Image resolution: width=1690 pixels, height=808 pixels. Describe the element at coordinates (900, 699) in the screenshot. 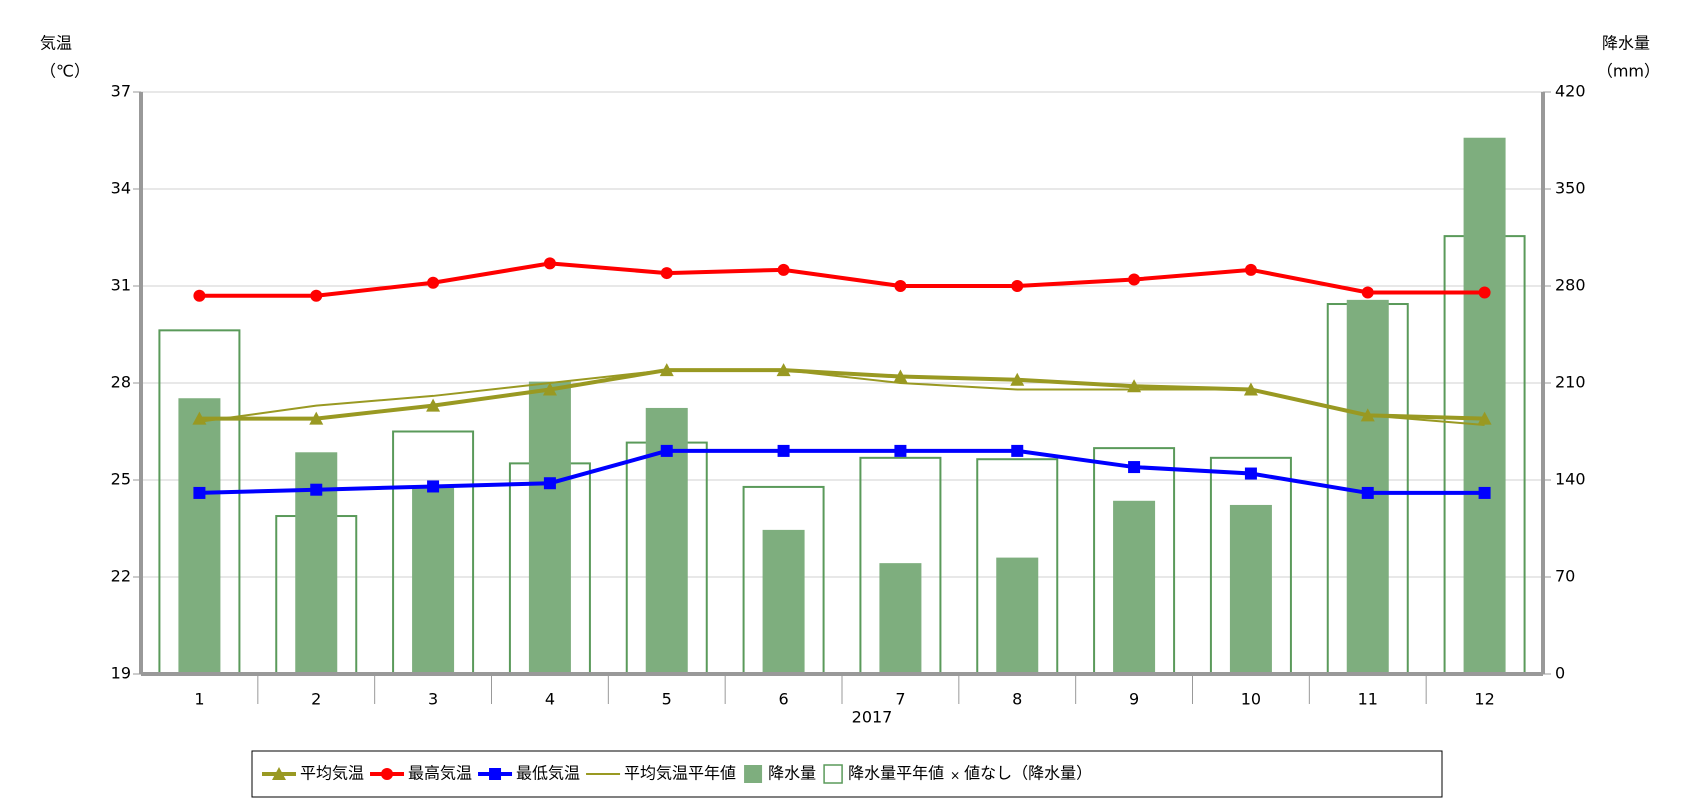

I see `x-tick-label: 7` at that location.